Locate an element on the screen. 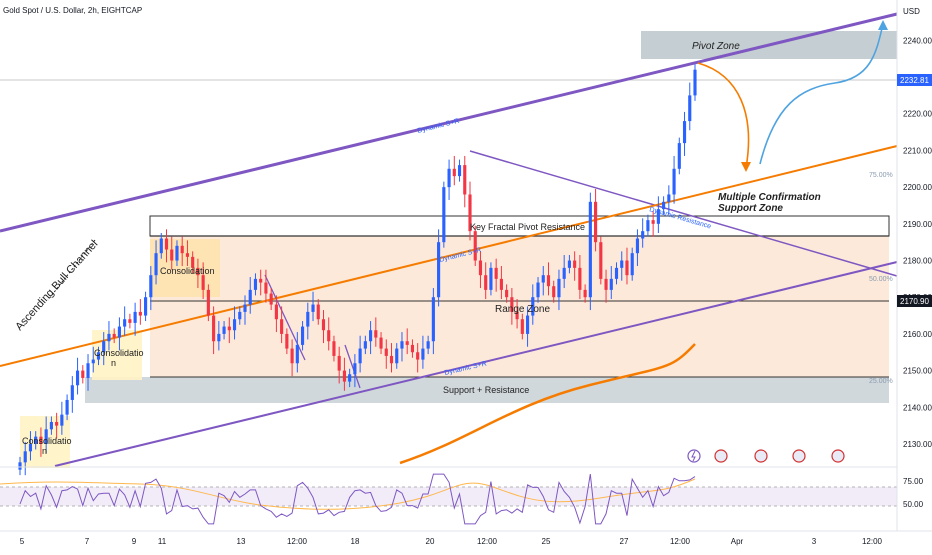 The image size is (932, 555). time-axis: 5 7 9 11 13 12:00 18 20 12:00 25 27 12:00 Apr 3 12:00 is located at coordinates (451, 541).